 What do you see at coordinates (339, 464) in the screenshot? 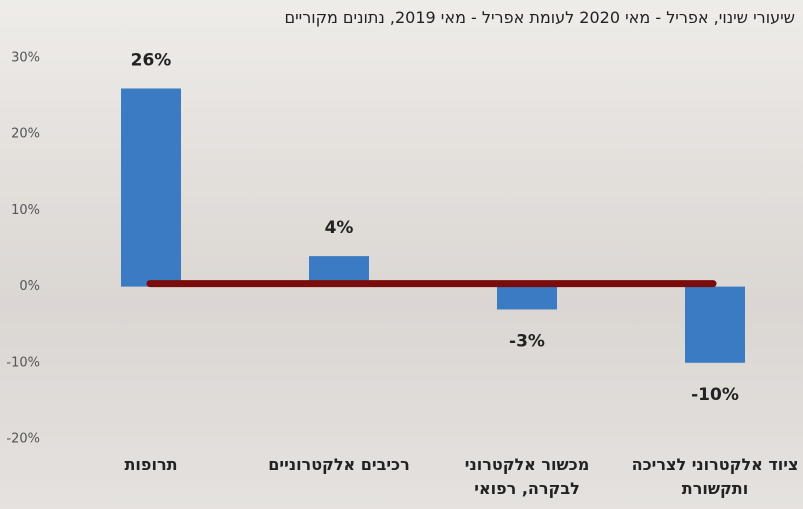
I see `x-tick-label: רכיבים אלקטרוניים` at bounding box center [339, 464].